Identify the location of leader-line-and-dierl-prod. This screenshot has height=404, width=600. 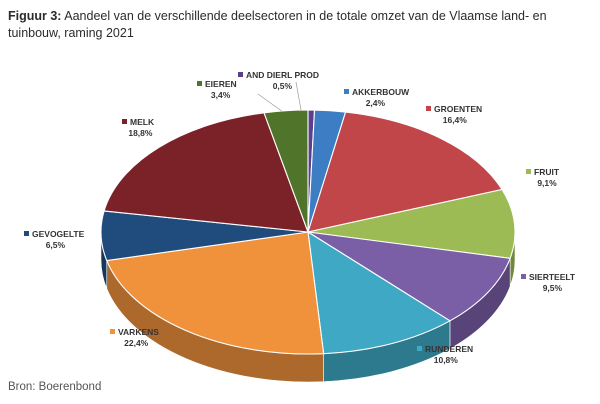
(298, 96).